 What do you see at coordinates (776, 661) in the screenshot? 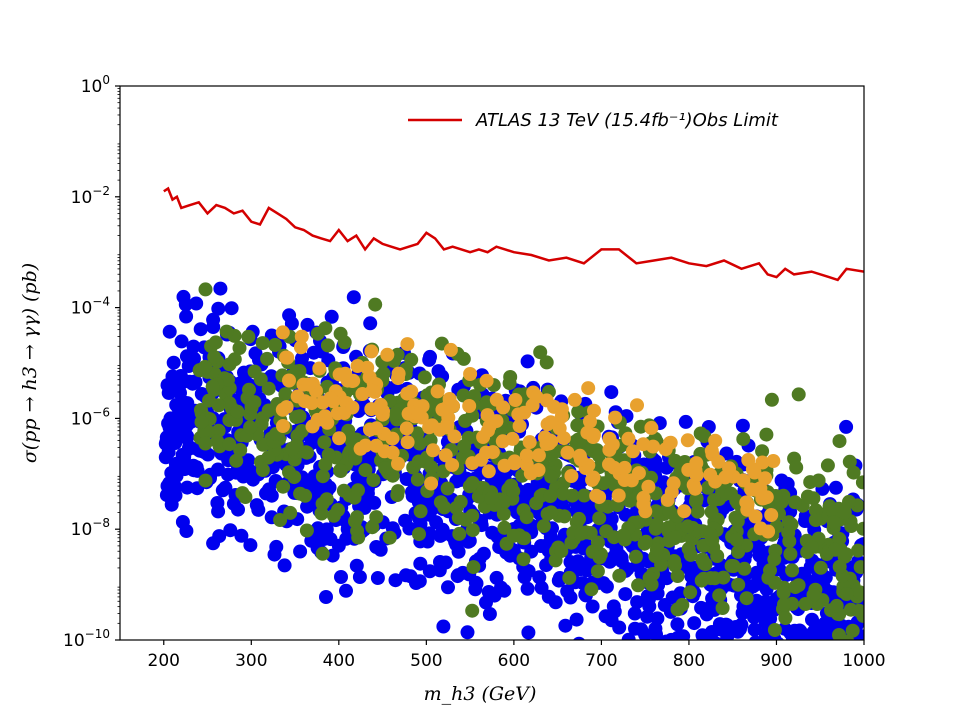
I see `x-tick-label: 900` at bounding box center [776, 661].